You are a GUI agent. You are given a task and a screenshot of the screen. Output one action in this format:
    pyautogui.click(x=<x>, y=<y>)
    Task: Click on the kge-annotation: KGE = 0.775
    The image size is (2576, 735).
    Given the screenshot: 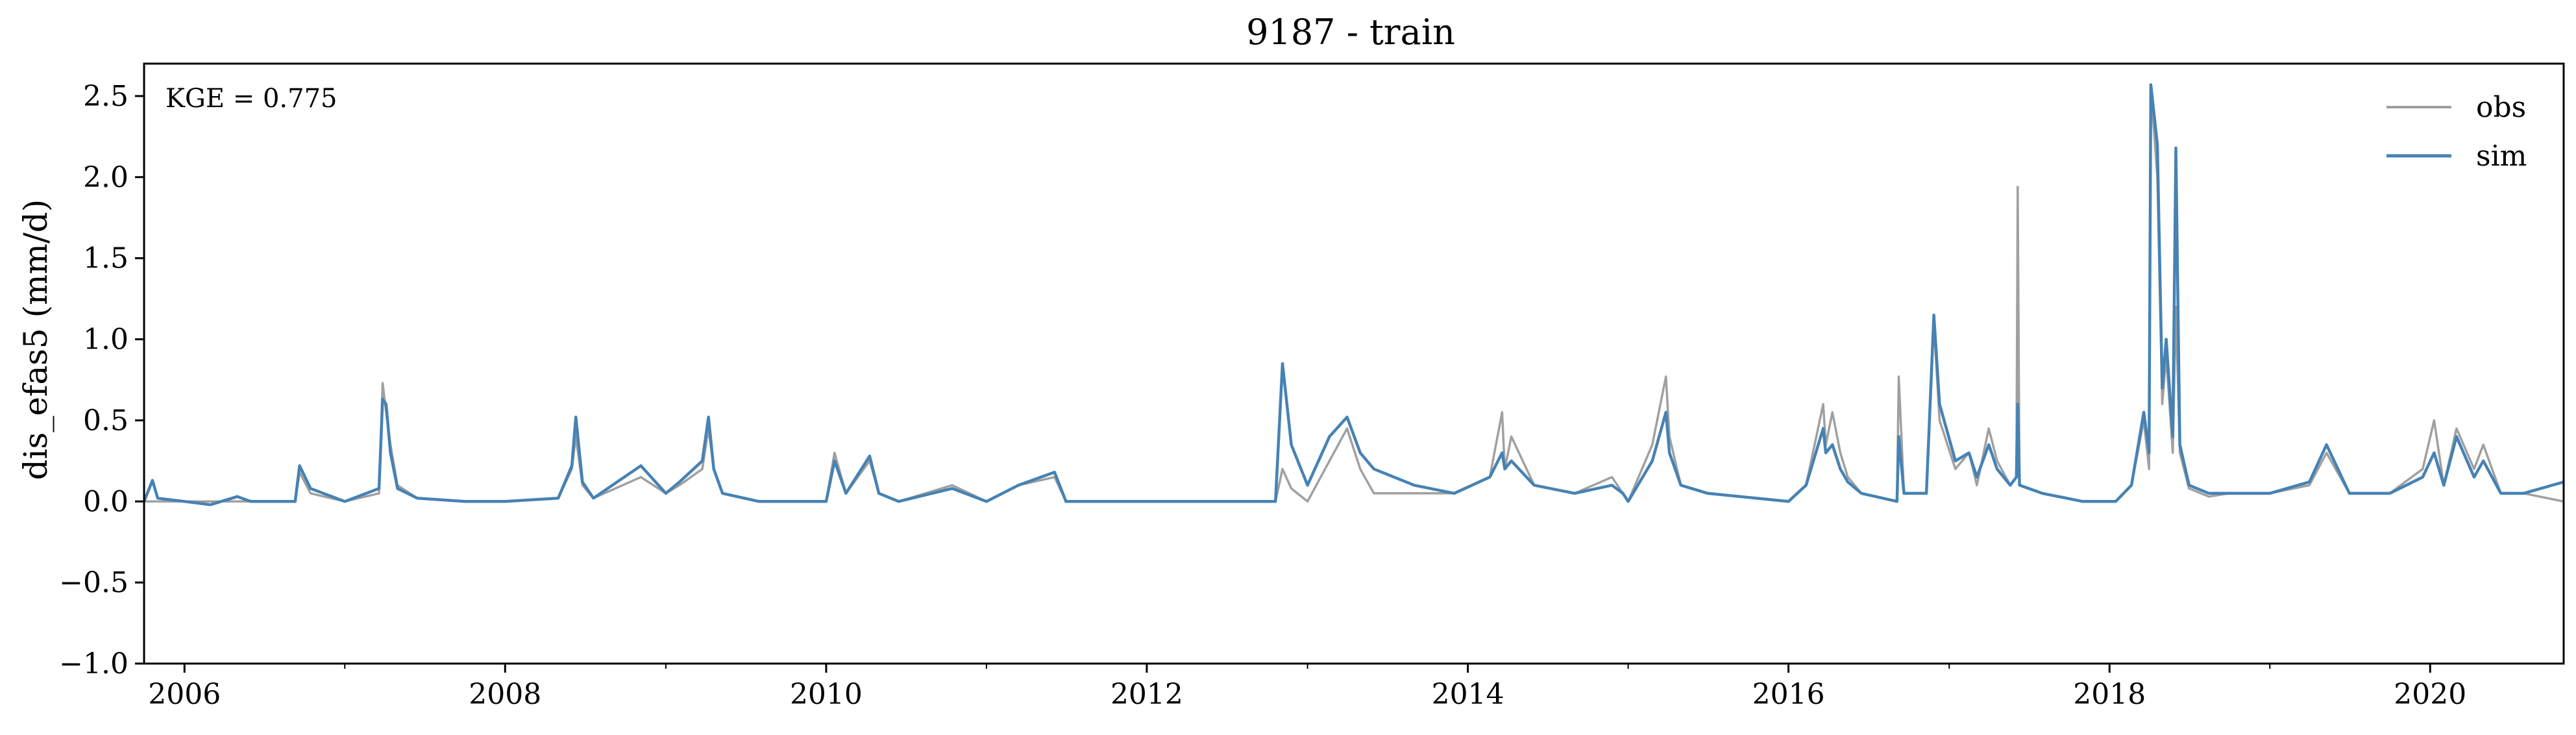 What is the action you would take?
    pyautogui.click(x=251, y=99)
    